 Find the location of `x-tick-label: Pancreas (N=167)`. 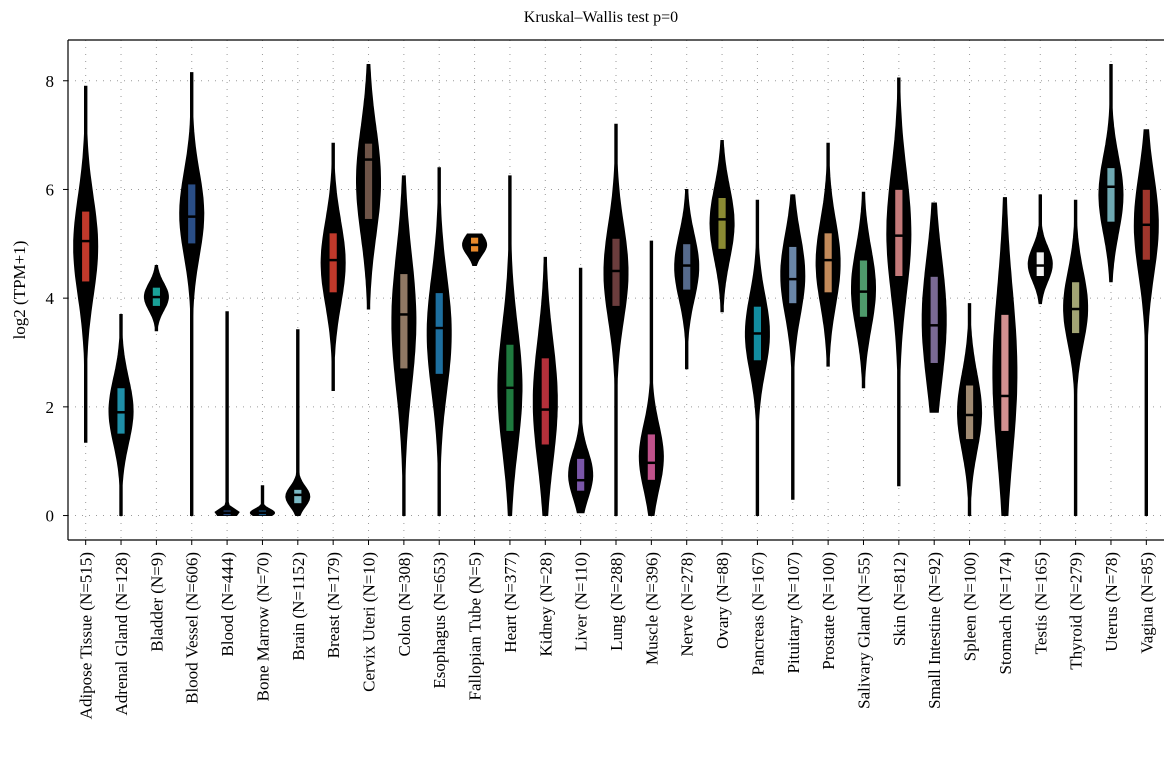

x-tick-label: Pancreas (N=167) is located at coordinates (757, 613).